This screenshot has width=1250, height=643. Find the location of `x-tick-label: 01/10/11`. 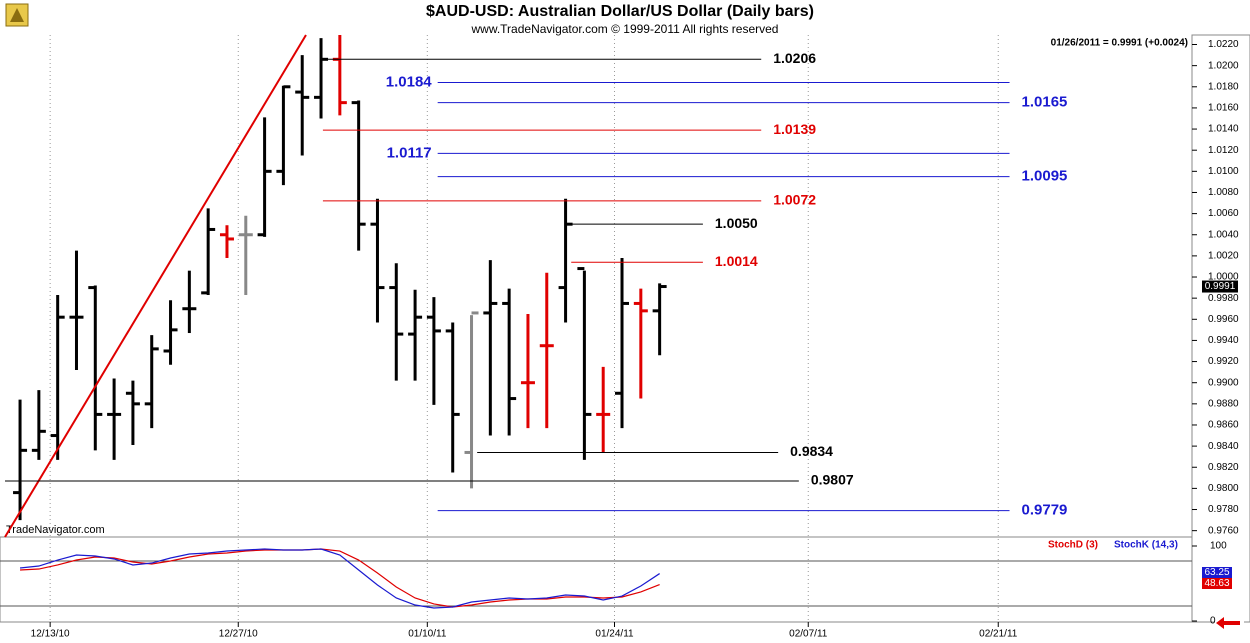

x-tick-label: 01/10/11 is located at coordinates (427, 634).